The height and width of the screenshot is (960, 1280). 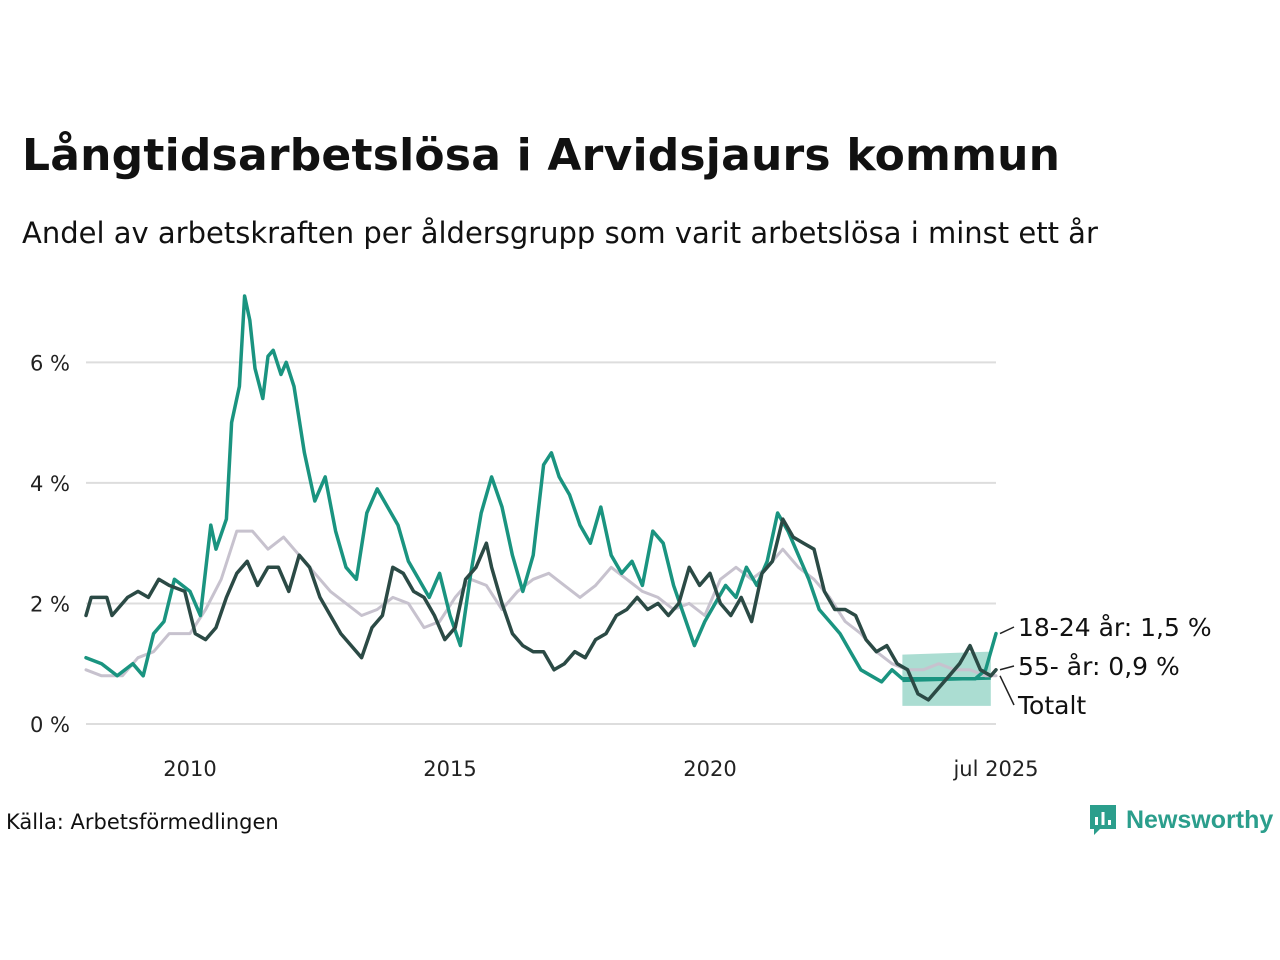 What do you see at coordinates (142, 822) in the screenshot?
I see `source-note: Källa: Arbetsförmedlingen` at bounding box center [142, 822].